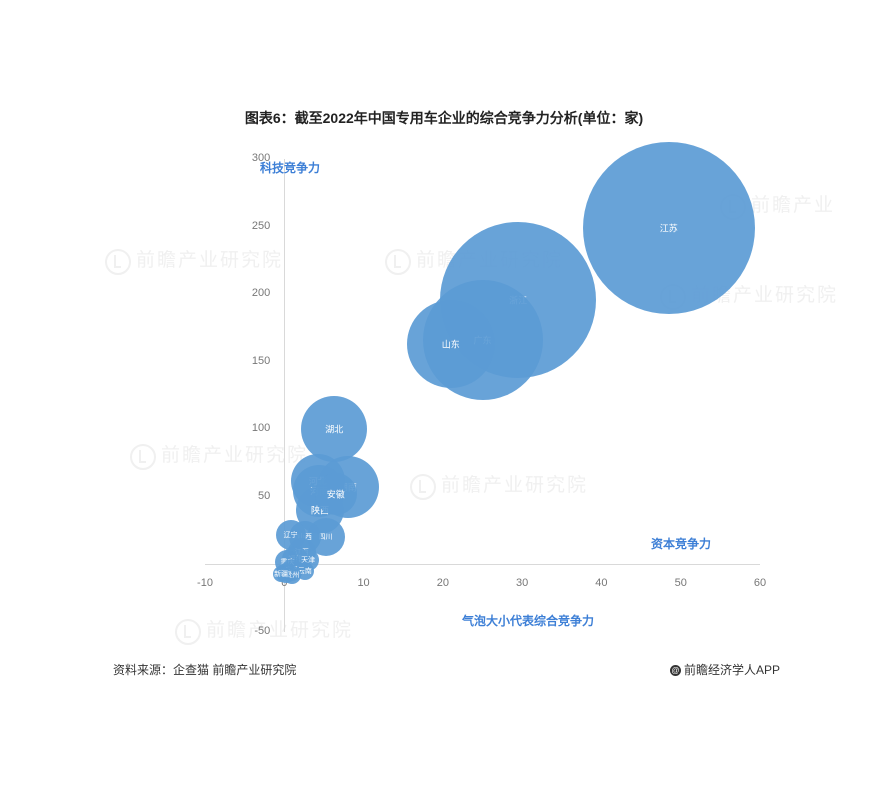 The width and height of the screenshot is (888, 787). I want to click on y-tick-label: -50, so click(262, 631).